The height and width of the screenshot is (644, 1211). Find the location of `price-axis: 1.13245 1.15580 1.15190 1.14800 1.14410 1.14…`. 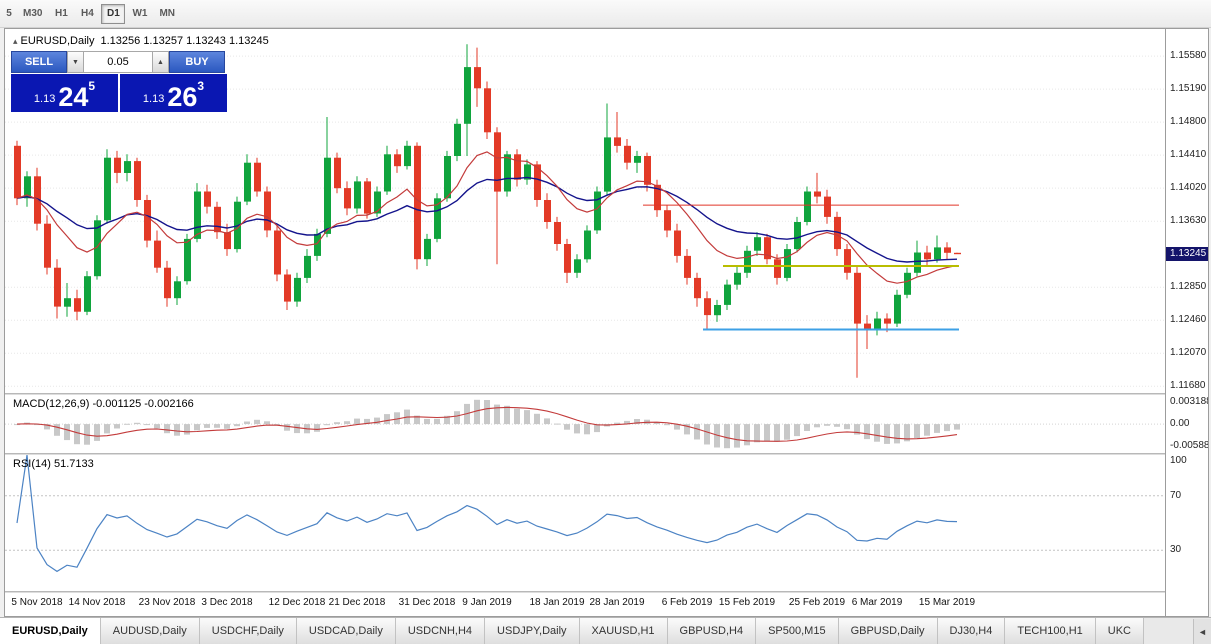

price-axis: 1.13245 1.15580 1.15190 1.14800 1.14410 1.14… is located at coordinates (1186, 322).